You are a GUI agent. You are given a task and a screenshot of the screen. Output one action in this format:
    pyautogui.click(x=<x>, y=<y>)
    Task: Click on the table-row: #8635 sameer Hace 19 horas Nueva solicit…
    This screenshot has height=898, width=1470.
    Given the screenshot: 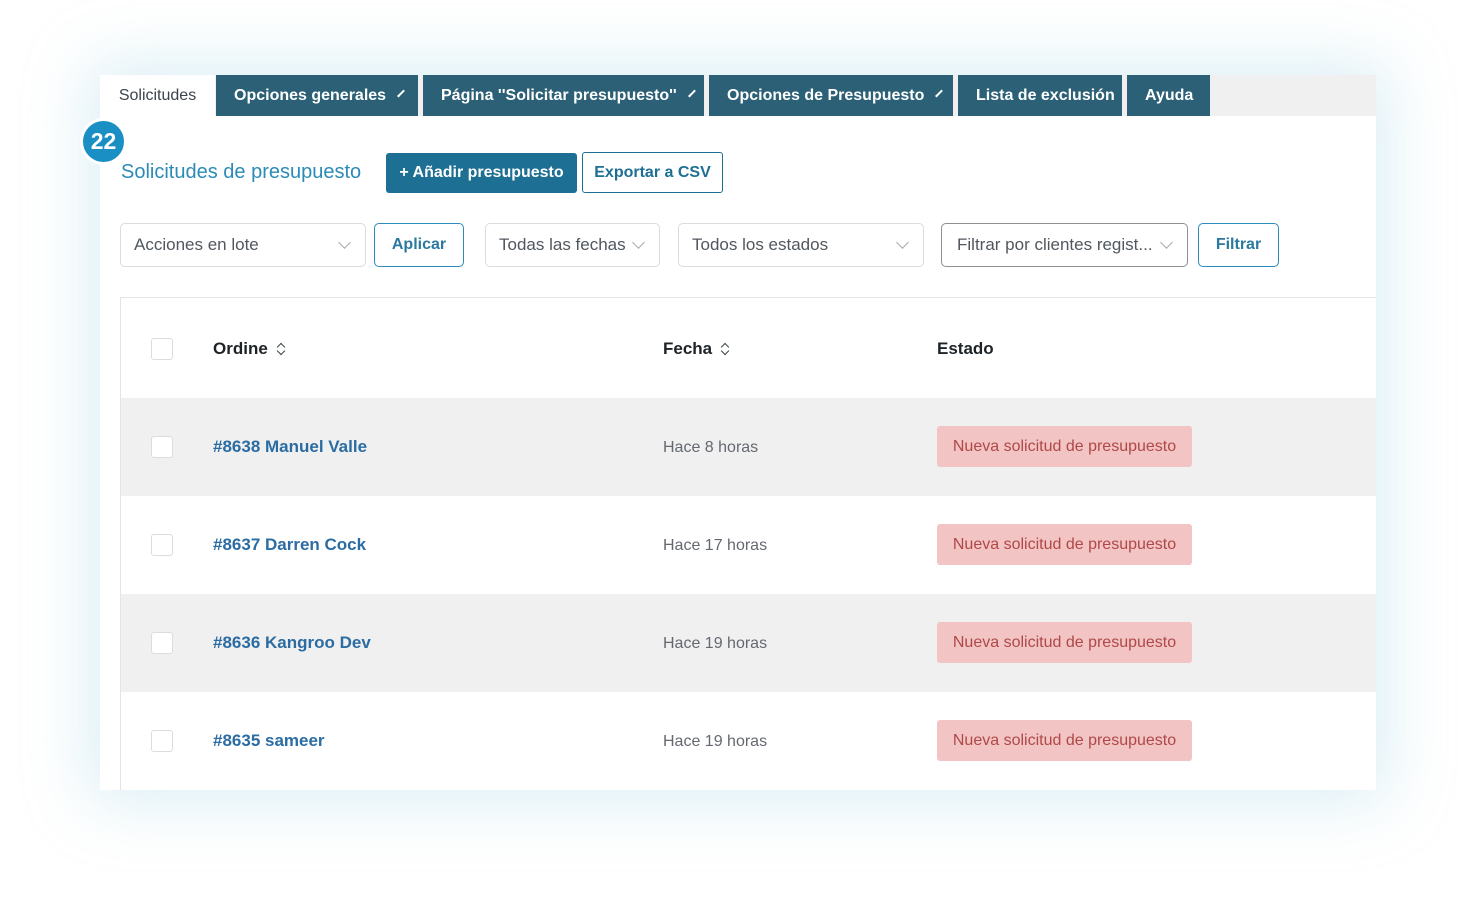 What is the action you would take?
    pyautogui.click(x=748, y=741)
    